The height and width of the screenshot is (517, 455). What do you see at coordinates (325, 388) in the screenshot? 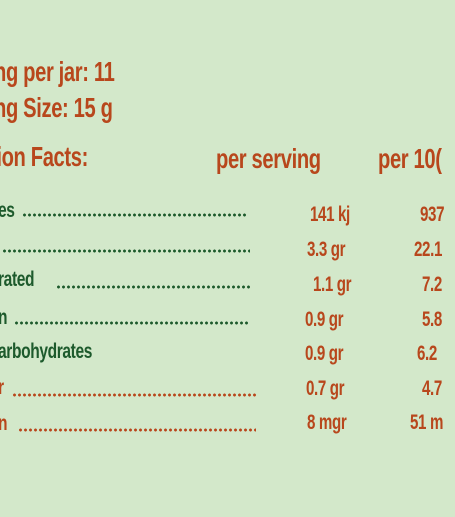
I see `row-sugar-per-serving: 0.7 gr` at bounding box center [325, 388].